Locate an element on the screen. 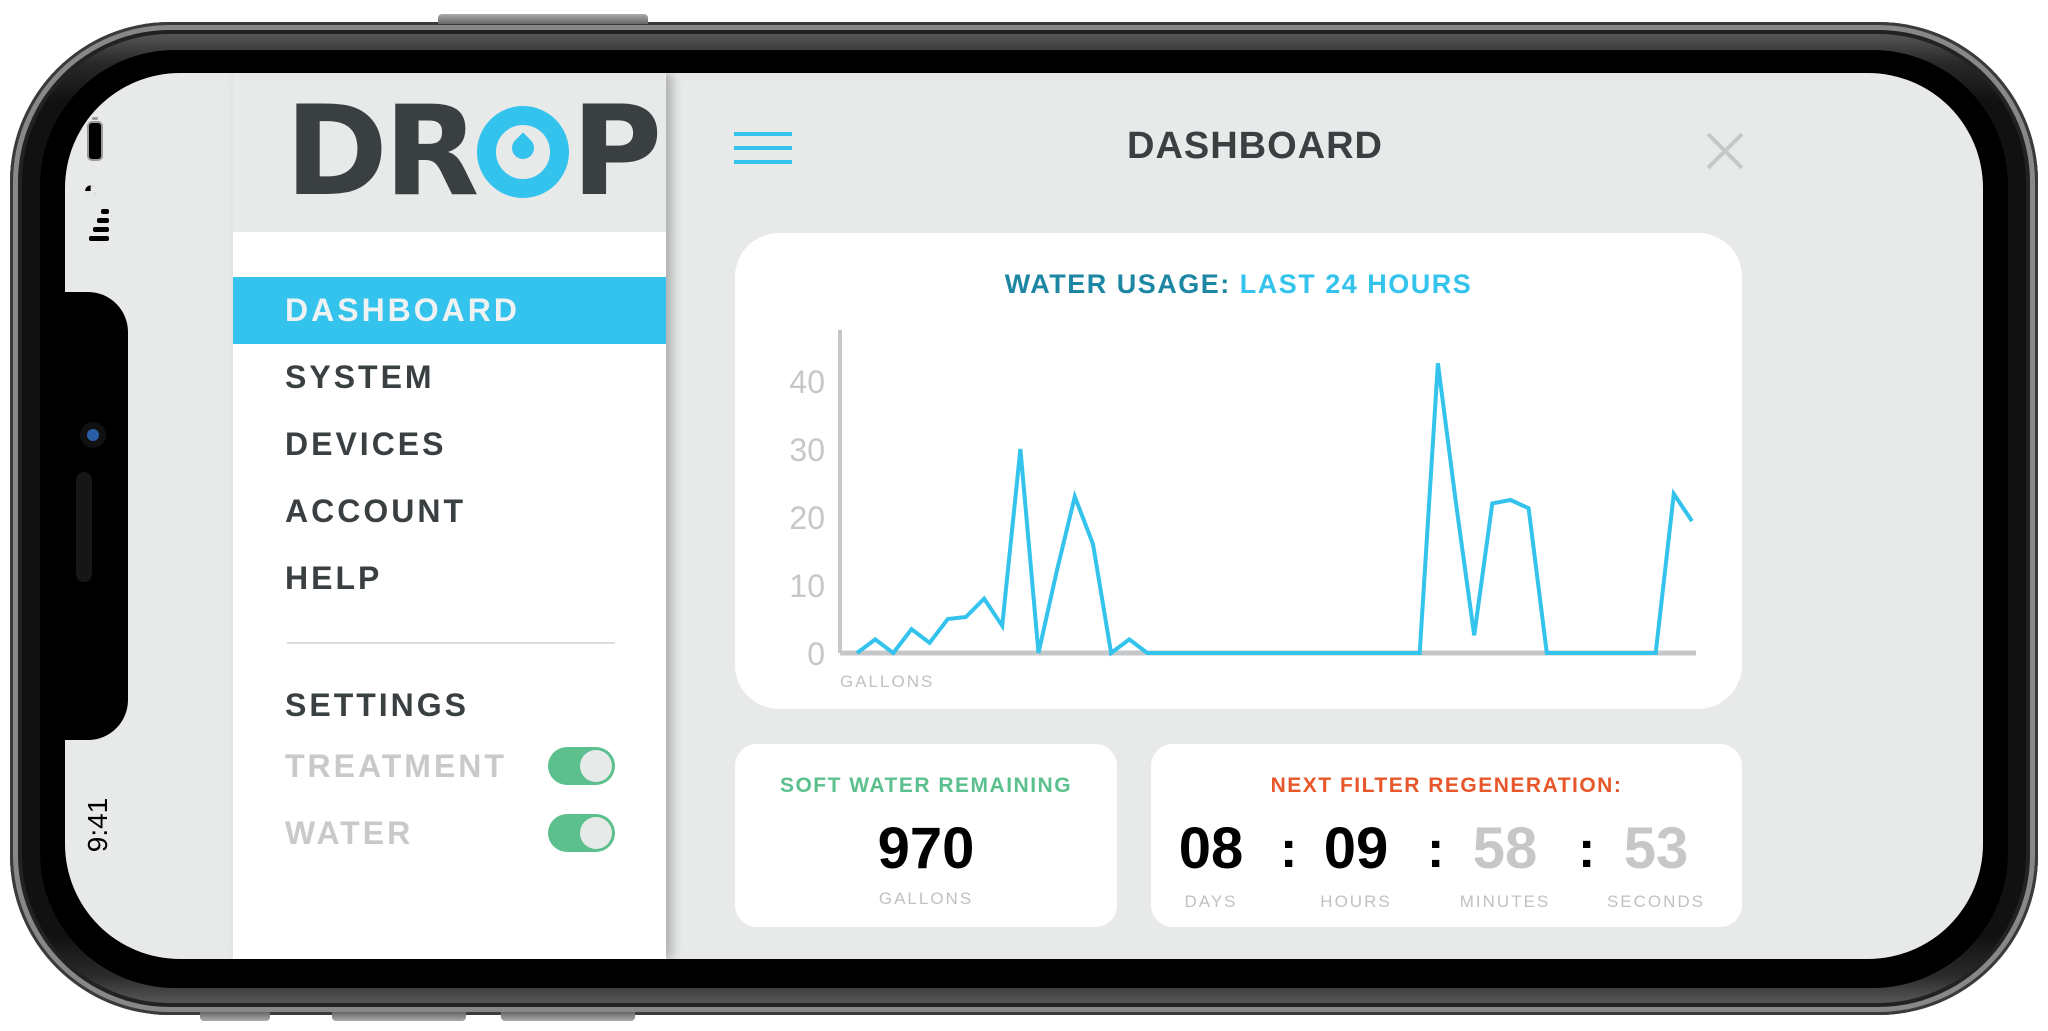 This screenshot has height=1031, width=2048. y-tick-label: 40 is located at coordinates (807, 382).